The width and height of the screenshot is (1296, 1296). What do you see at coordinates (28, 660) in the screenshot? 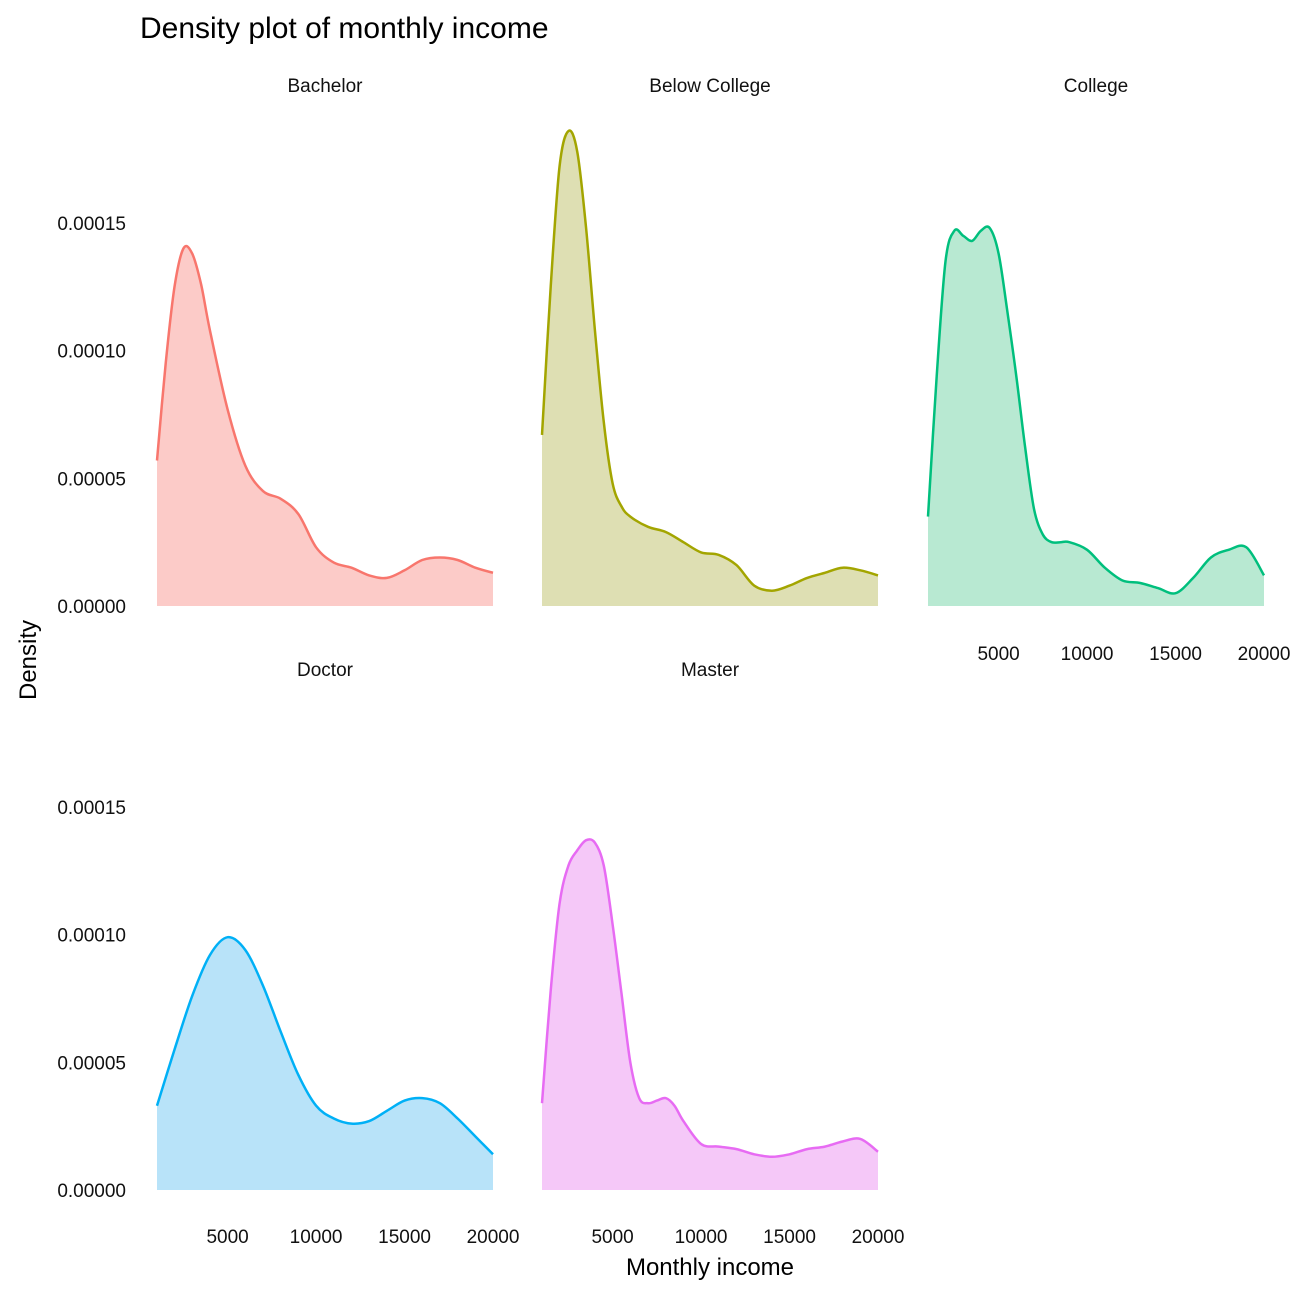
I see `y-axis-title: Density` at bounding box center [28, 660].